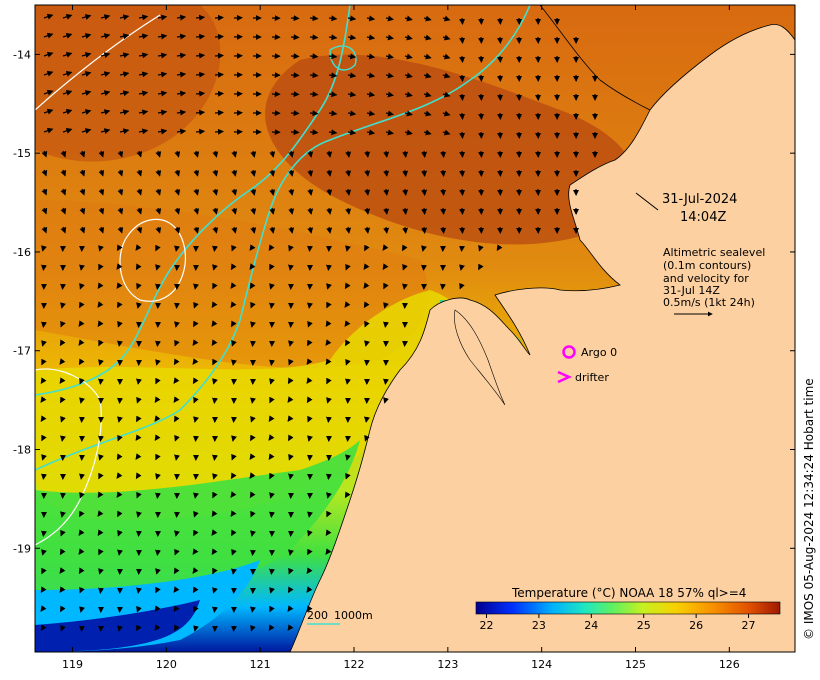 The height and width of the screenshot is (680, 820). Describe the element at coordinates (22, 548) in the screenshot. I see `y-tick-label: -19` at that location.